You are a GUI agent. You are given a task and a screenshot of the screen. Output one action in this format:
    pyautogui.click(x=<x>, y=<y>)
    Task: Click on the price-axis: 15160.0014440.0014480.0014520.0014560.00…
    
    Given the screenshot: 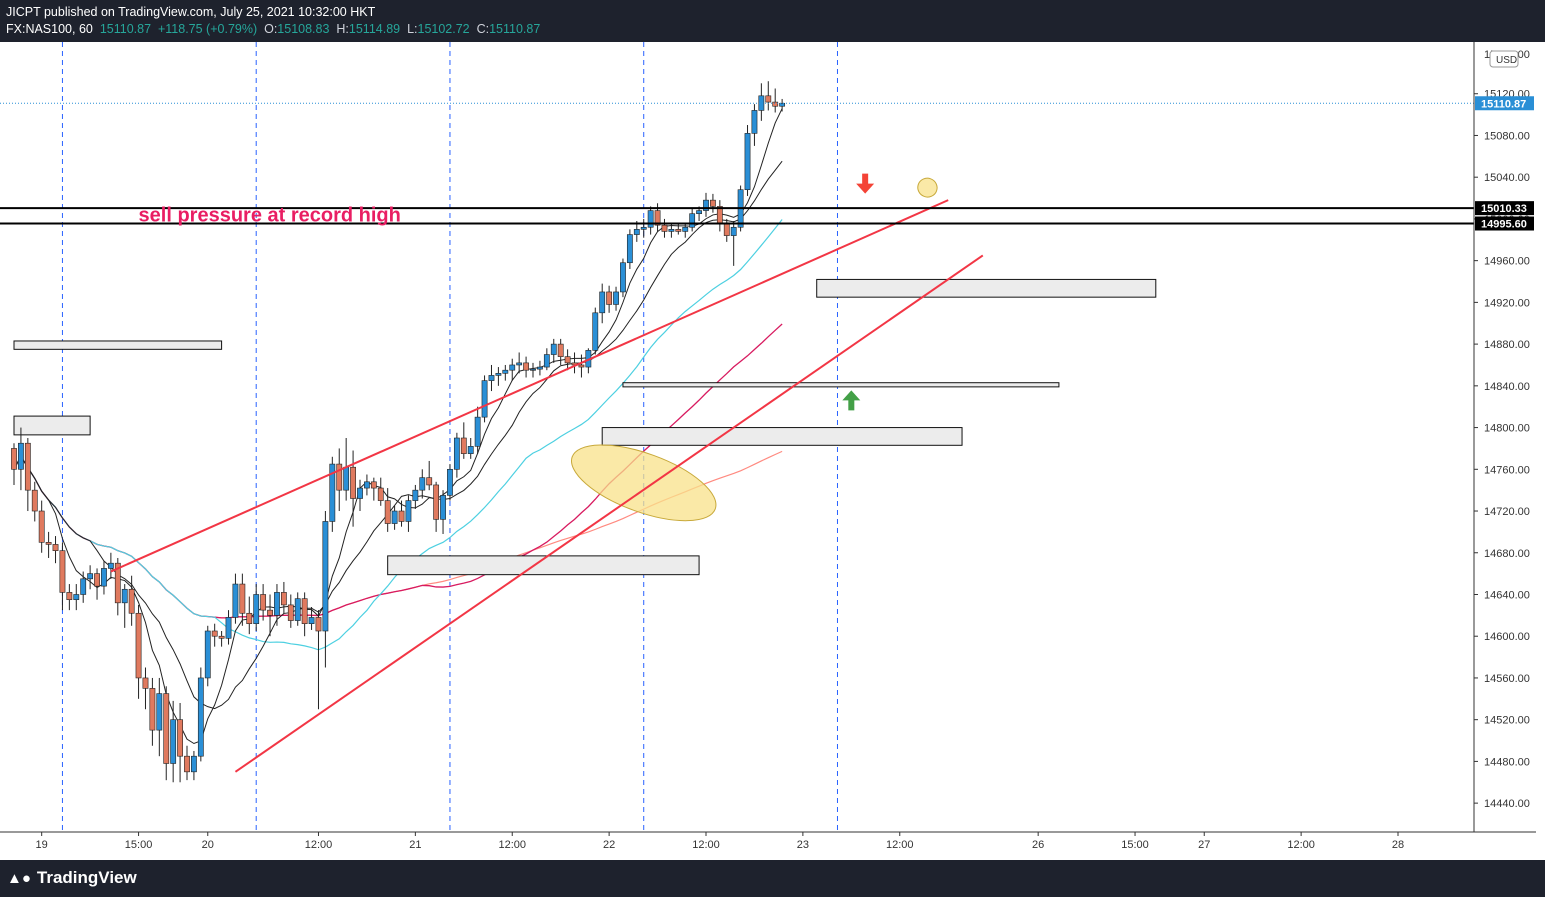 What is the action you would take?
    pyautogui.click(x=1504, y=437)
    